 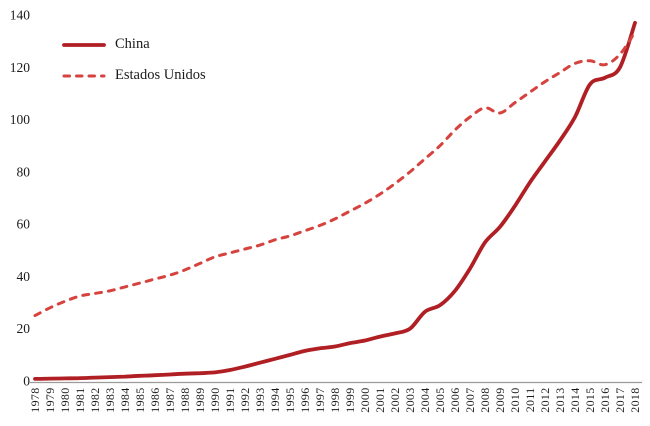 I want to click on x-axis-tick-label: 2001, so click(x=380, y=400).